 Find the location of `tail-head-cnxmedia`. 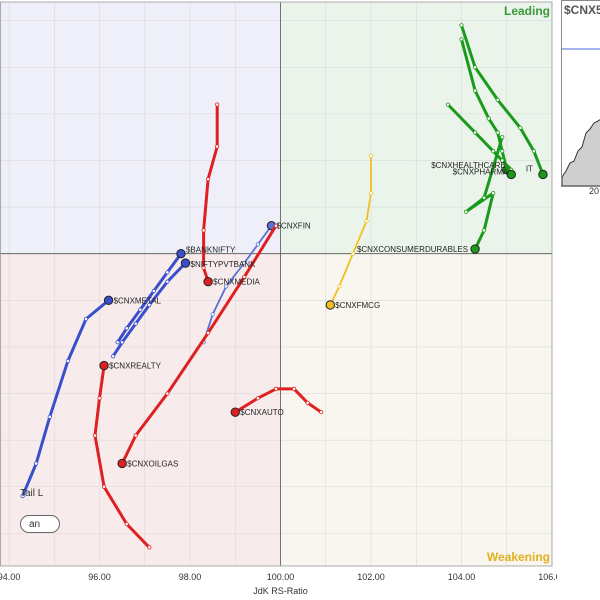

tail-head-cnxmedia is located at coordinates (208, 281).